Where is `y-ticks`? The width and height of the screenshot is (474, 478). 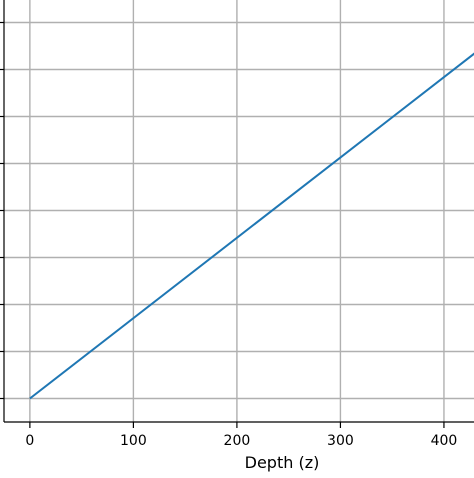 y-ticks is located at coordinates (2, 210).